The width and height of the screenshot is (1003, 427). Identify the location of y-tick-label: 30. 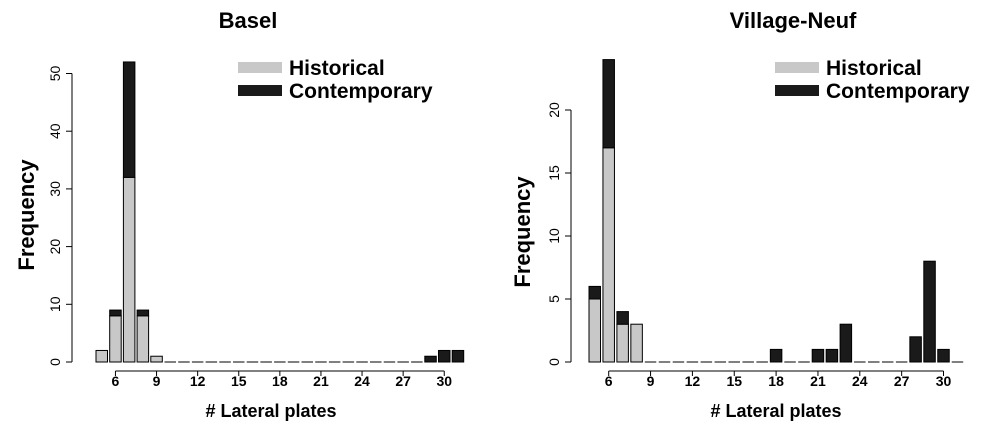
(55, 189).